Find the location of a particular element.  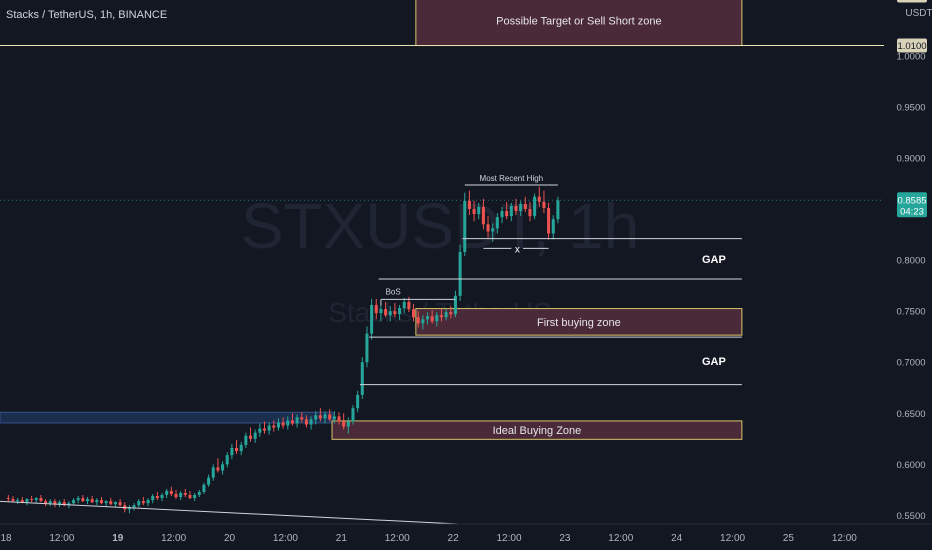

upper-price-tag-text: 1.0590 is located at coordinates (911, 1).